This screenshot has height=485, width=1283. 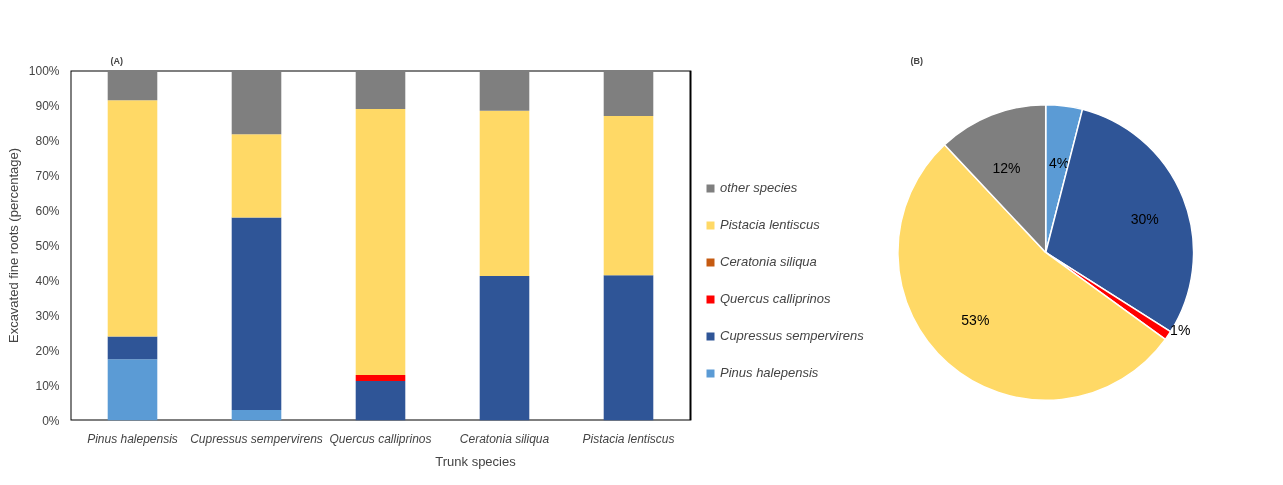 I want to click on y-axis-title: Excavated fine roots (percentage), so click(x=13, y=245).